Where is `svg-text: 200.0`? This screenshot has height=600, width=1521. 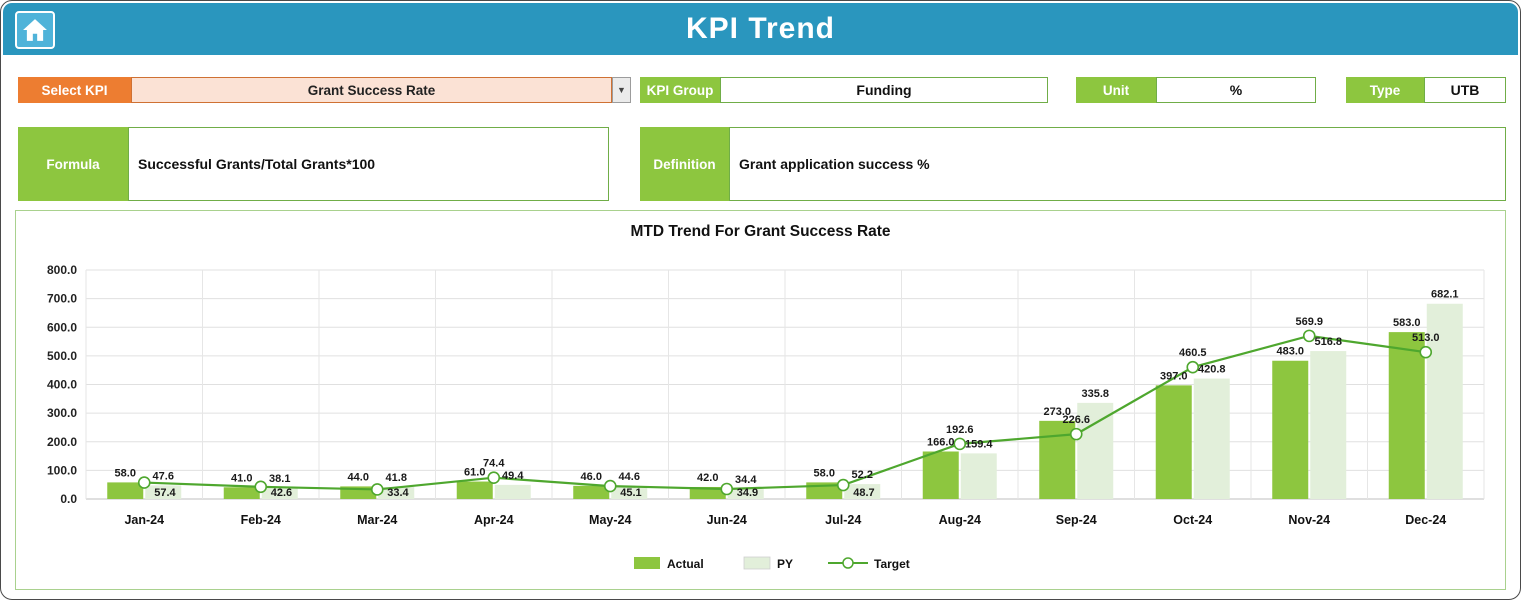 svg-text: 200.0 is located at coordinates (62, 442).